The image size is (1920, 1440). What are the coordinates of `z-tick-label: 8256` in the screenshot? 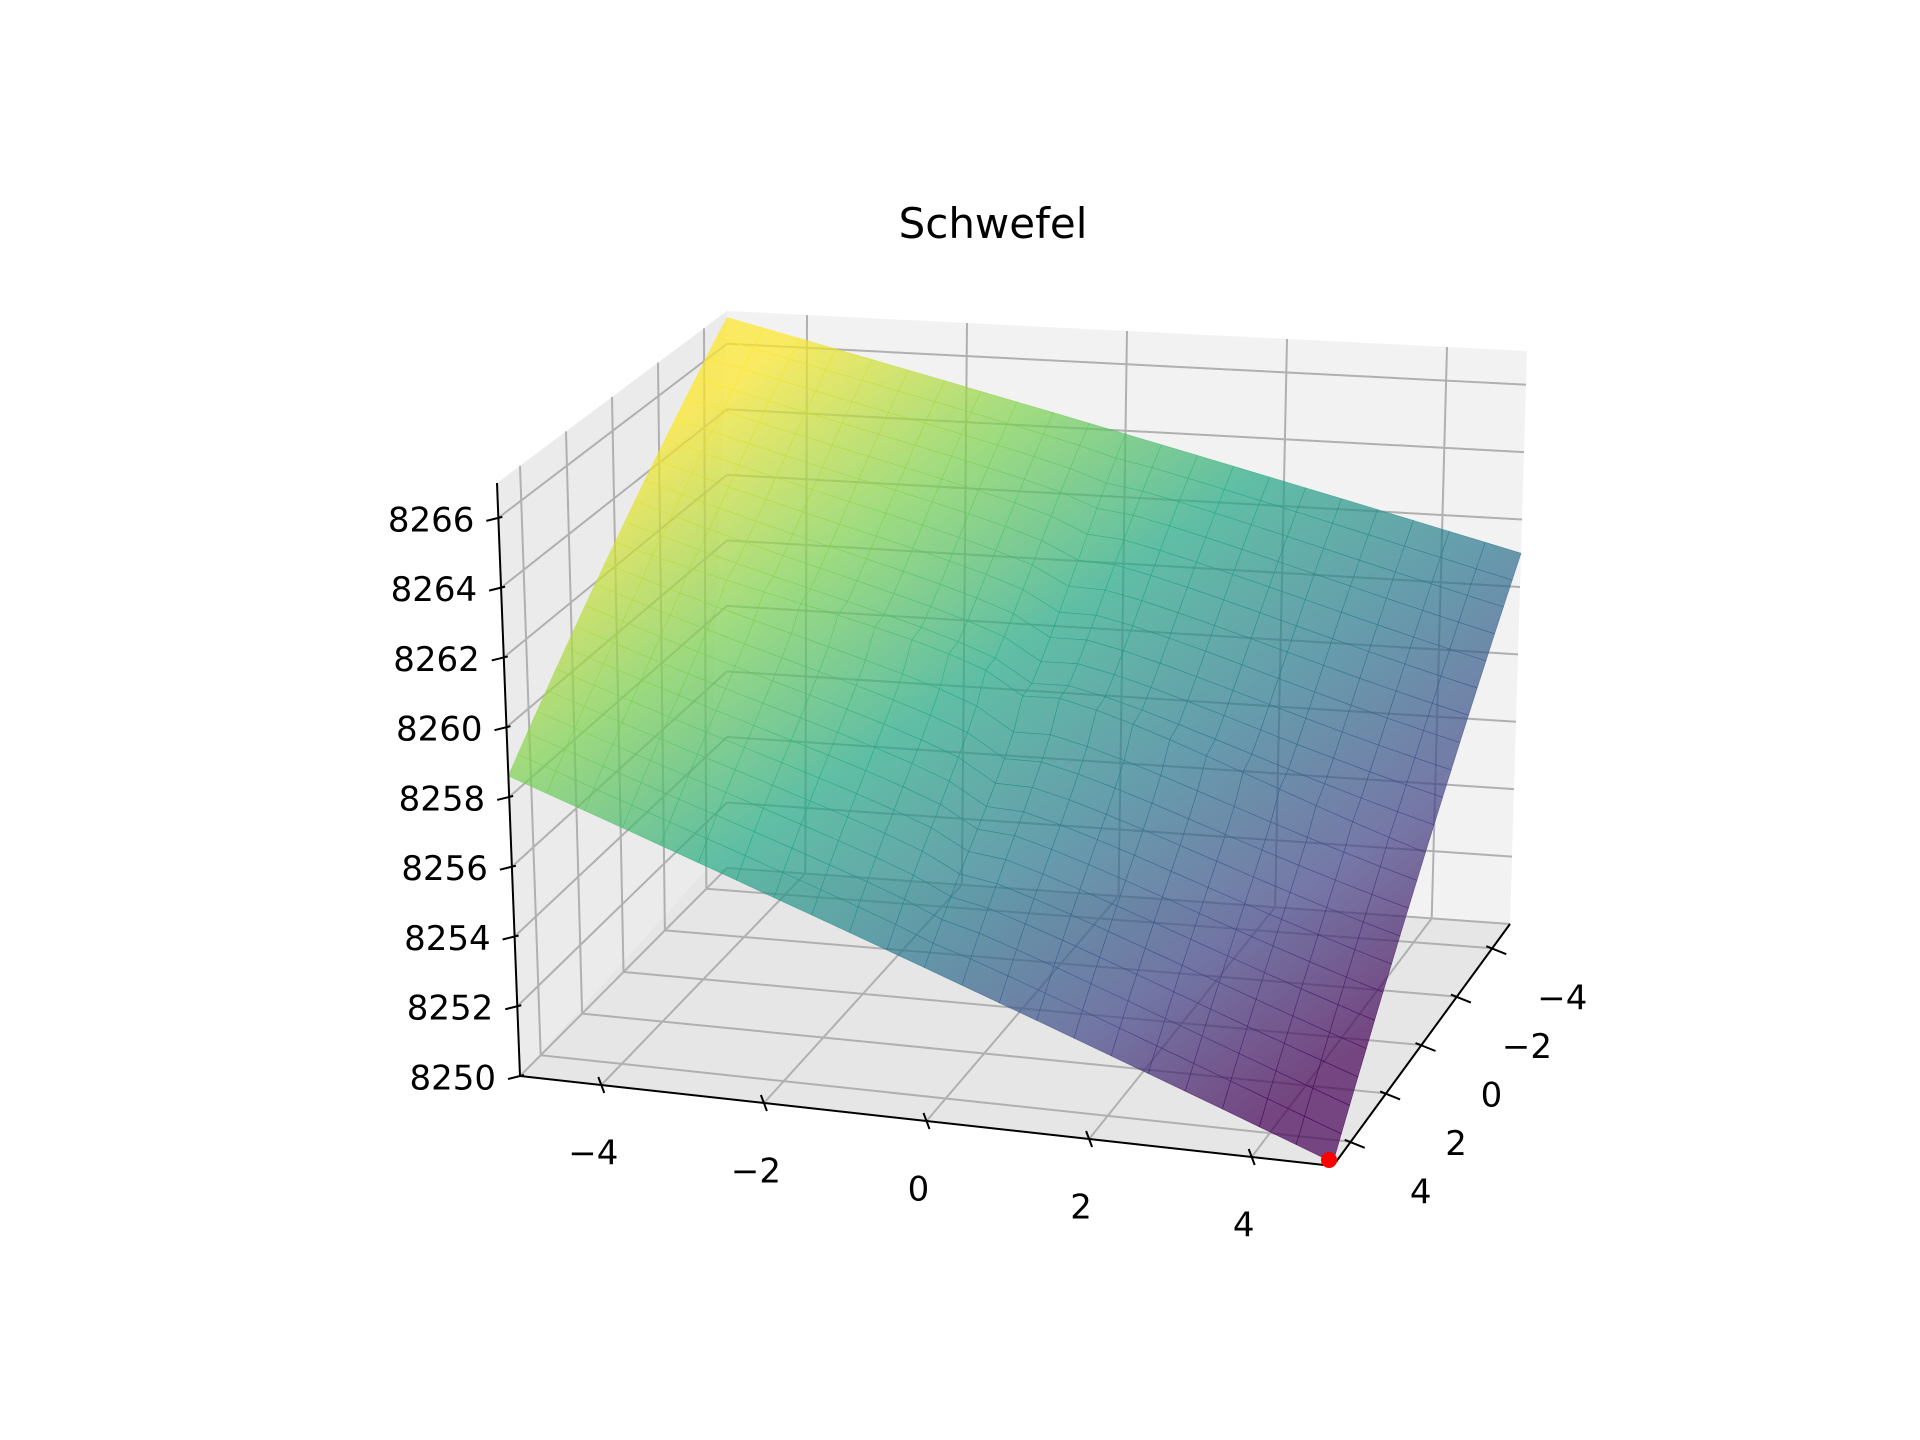 It's located at (444, 869).